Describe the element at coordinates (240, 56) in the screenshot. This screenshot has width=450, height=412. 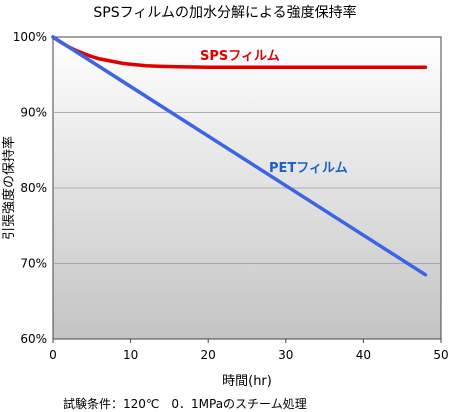
I see `series-label-sps: SPSフィルム` at that location.